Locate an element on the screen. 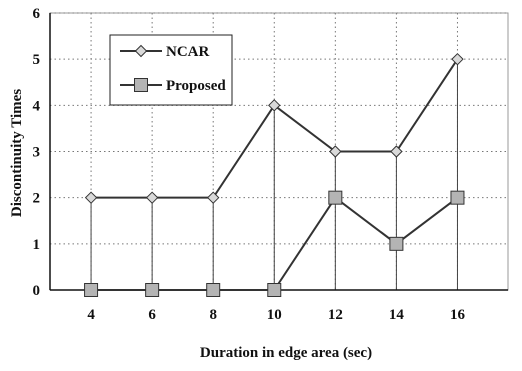  y-tick-label: 6 is located at coordinates (37, 14).